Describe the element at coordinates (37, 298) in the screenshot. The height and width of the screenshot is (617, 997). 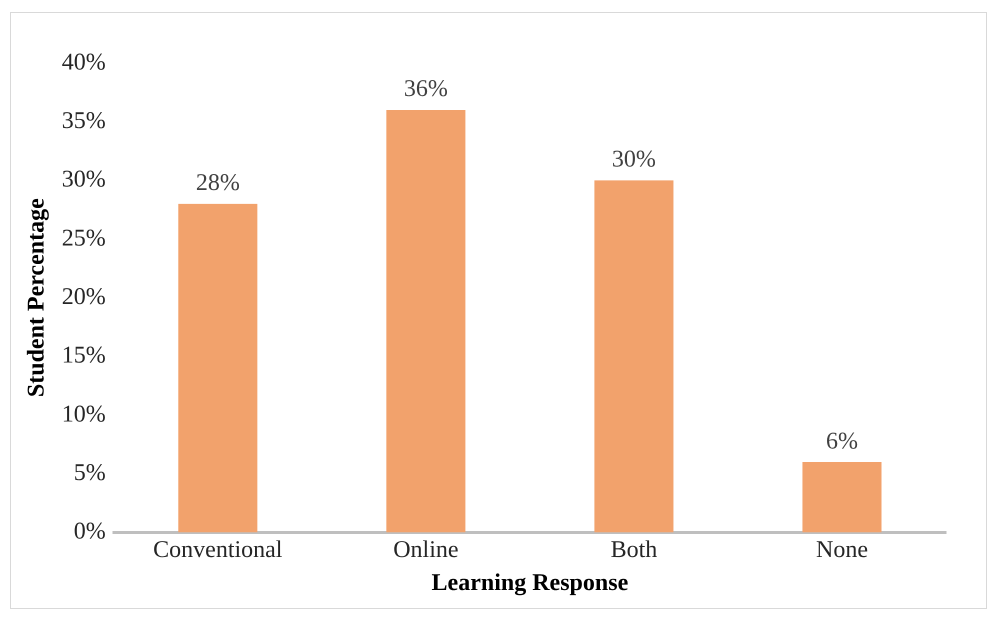
I see `y-axis-title: Student Percentage` at that location.